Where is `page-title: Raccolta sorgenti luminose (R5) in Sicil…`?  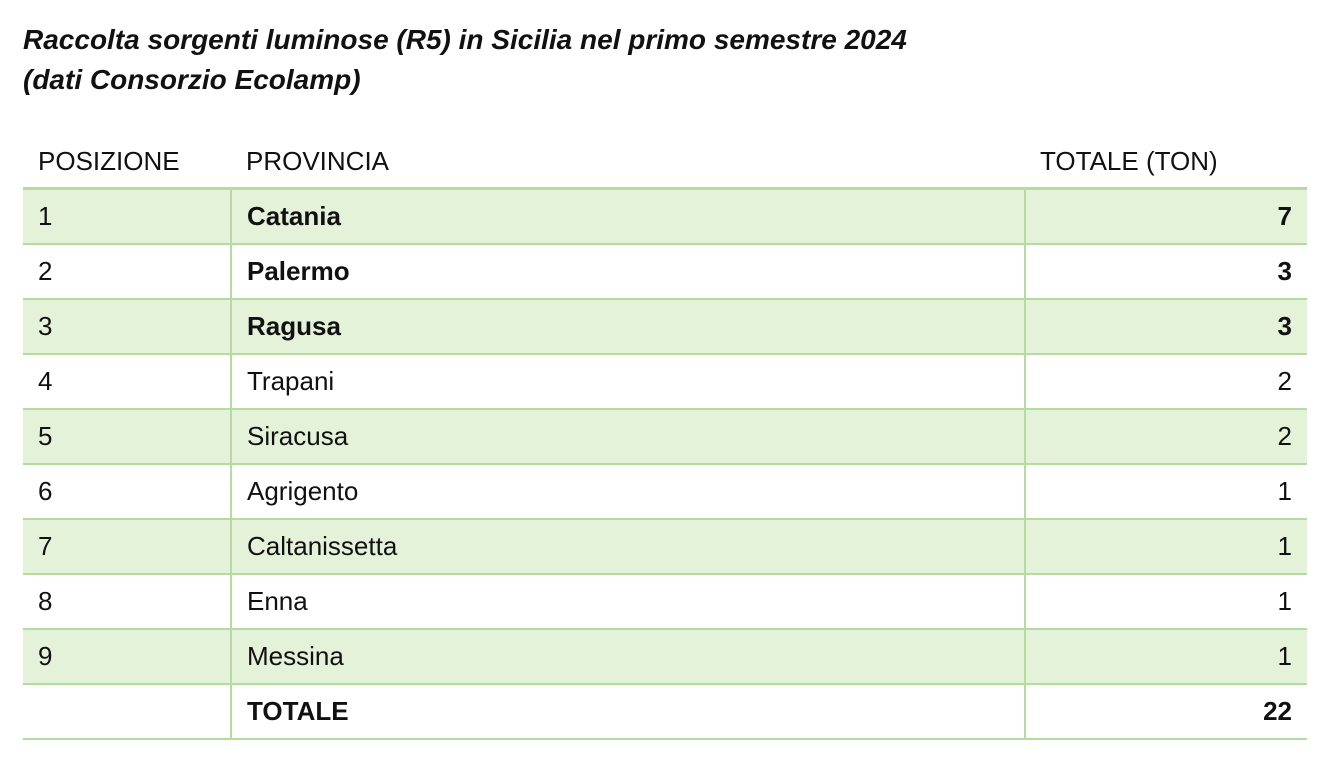 page-title: Raccolta sorgenti luminose (R5) in Sicil… is located at coordinates (465, 60).